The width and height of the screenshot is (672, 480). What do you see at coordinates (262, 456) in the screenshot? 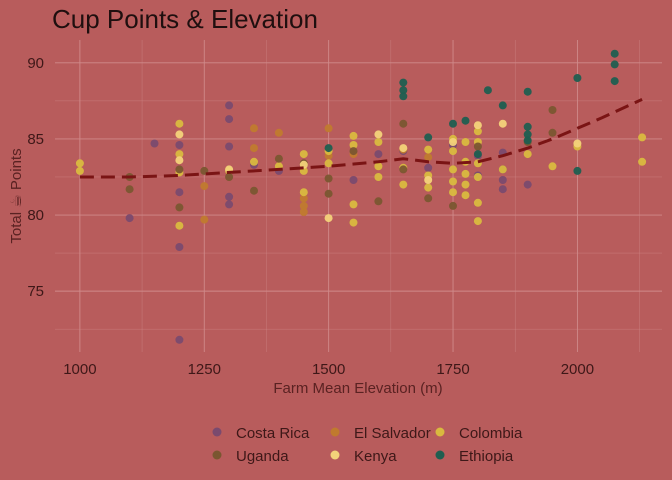
I see `legend-label: Uganda` at bounding box center [262, 456].